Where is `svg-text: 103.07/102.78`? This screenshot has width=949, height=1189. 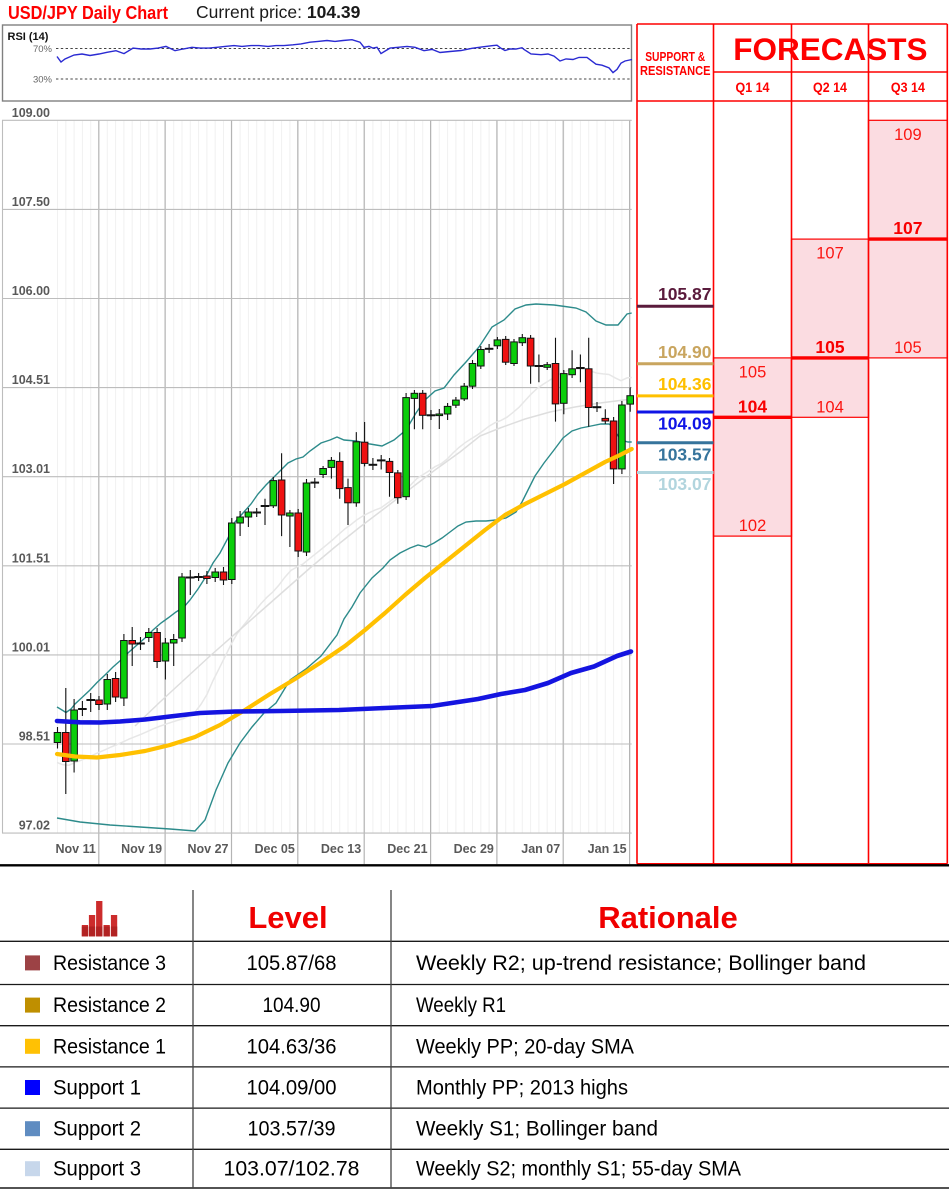 svg-text: 103.07/102.78 is located at coordinates (292, 1169).